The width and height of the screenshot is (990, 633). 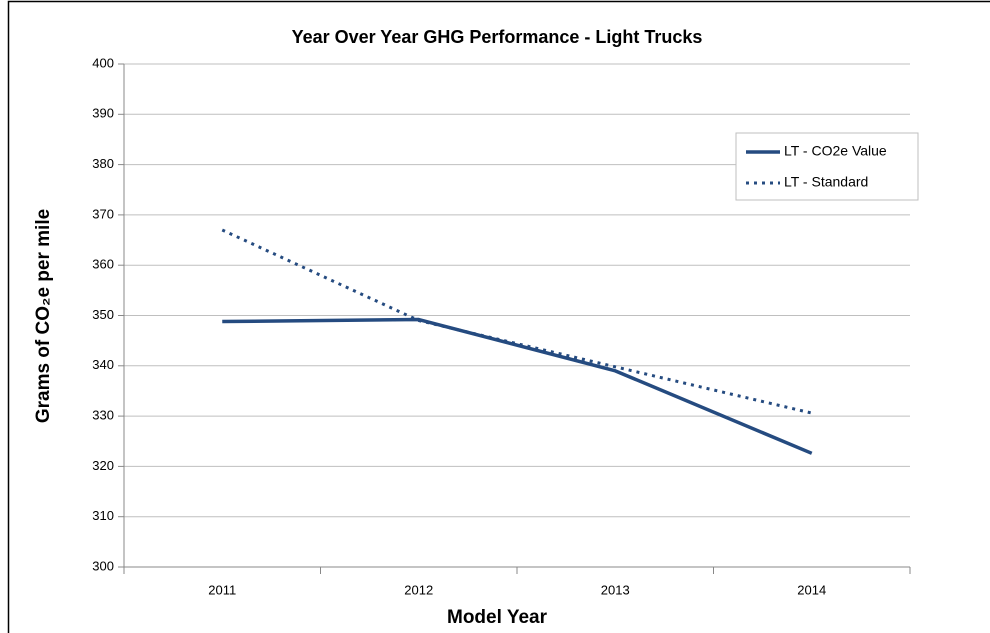 I want to click on y-tick-label: 400, so click(x=103, y=62).